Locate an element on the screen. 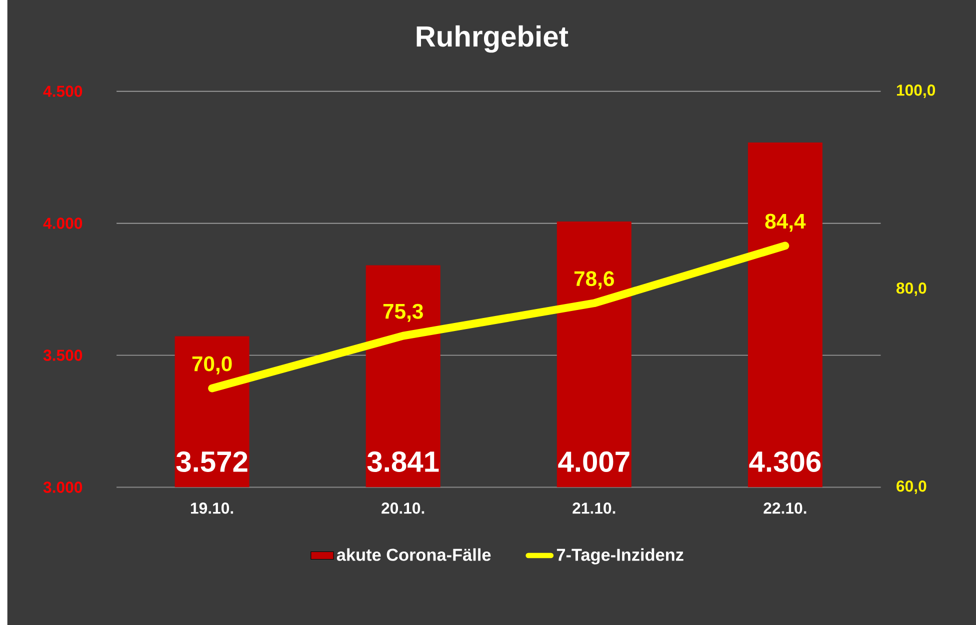 The height and width of the screenshot is (625, 976). y-tick-label: 4.500 is located at coordinates (62, 91).